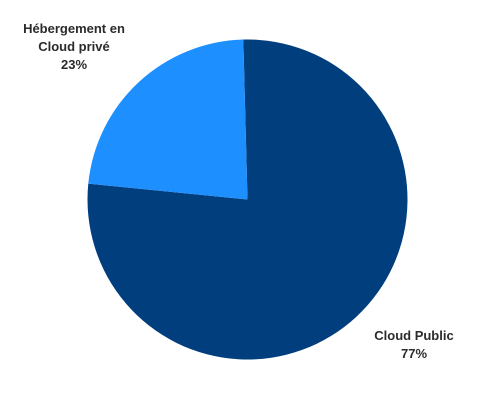 This screenshot has width=495, height=400. I want to click on label-private-cloud-line-2: Cloud privé, so click(74, 46).